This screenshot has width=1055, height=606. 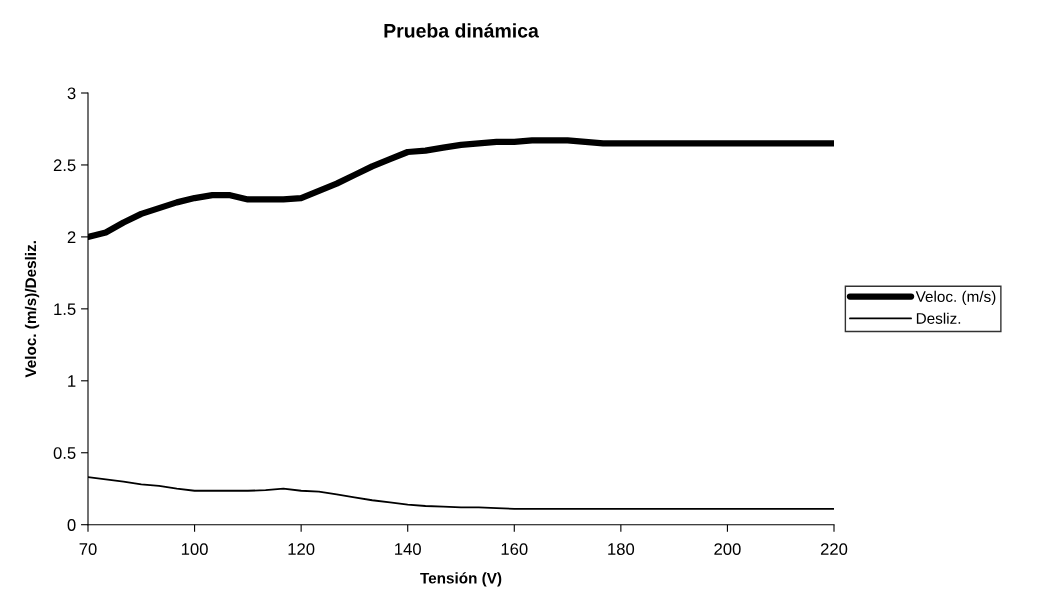 I want to click on y-tick-label: 0.5, so click(x=64, y=453).